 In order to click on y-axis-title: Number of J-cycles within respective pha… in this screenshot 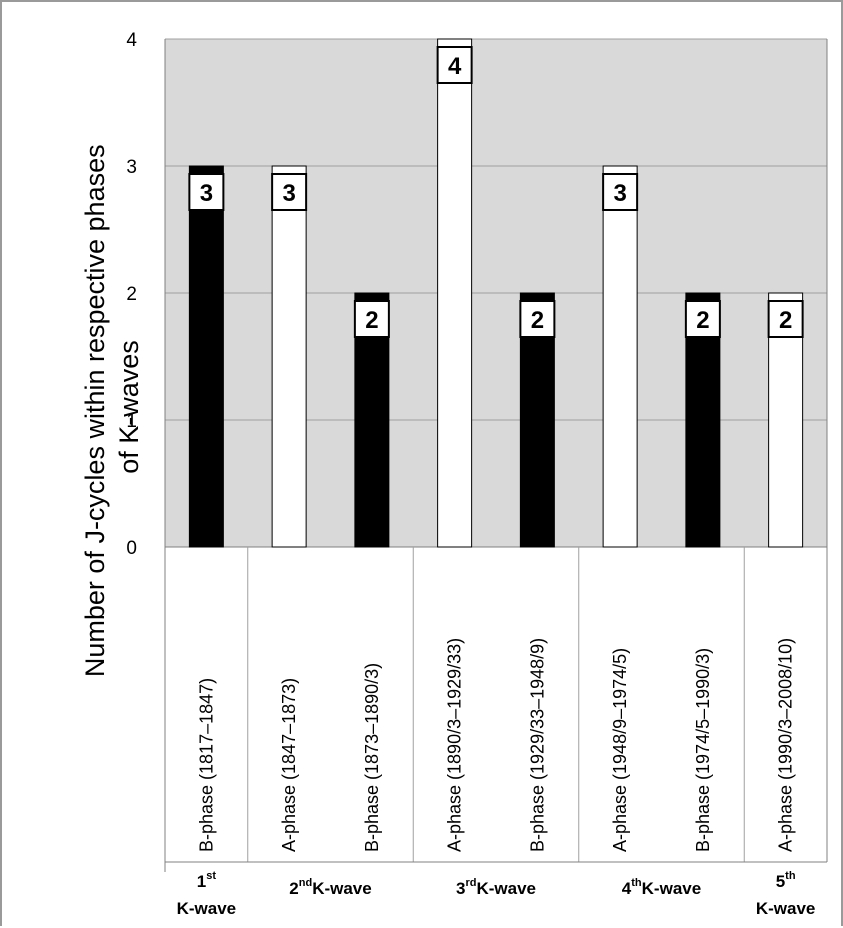, I will do `click(112, 407)`.